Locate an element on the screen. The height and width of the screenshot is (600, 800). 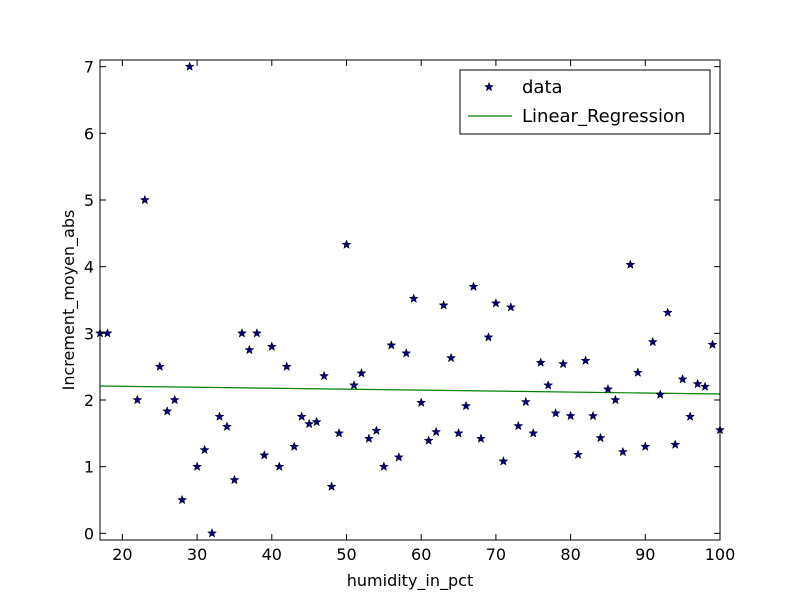
x-tick-label: 20 is located at coordinates (122, 554).